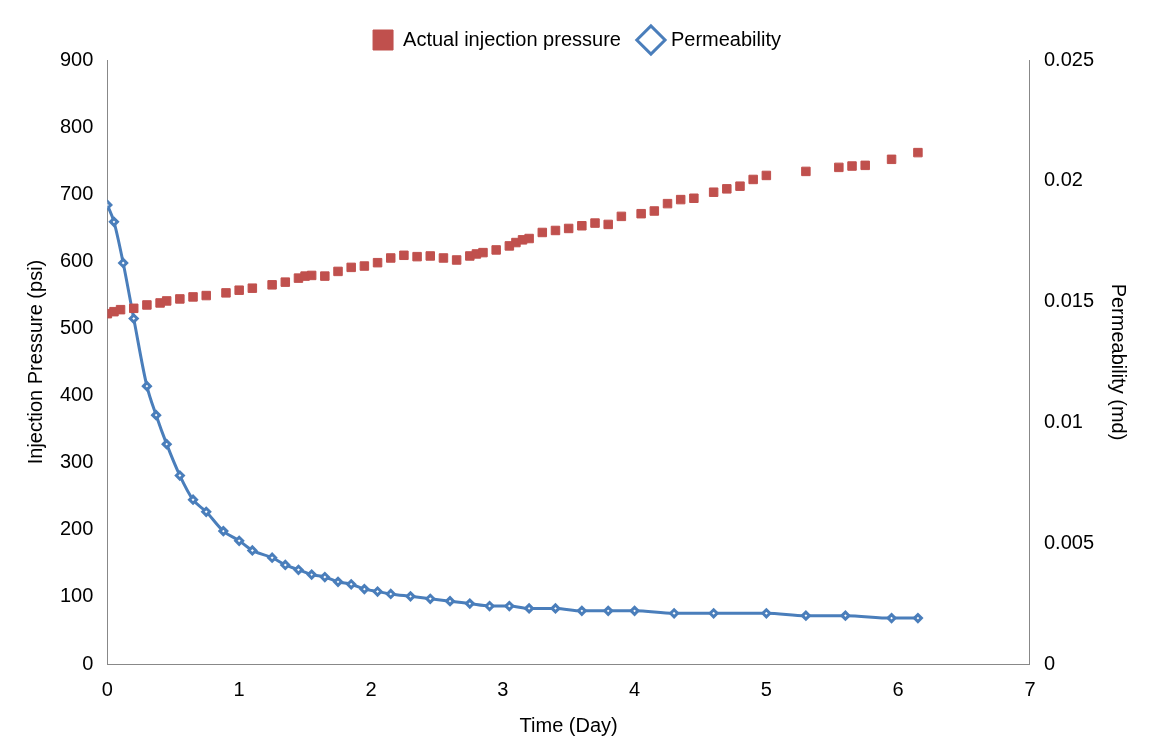 Image resolution: width=1154 pixels, height=752 pixels. Describe the element at coordinates (568, 724) in the screenshot. I see `x-axis-title: Time (Day)` at that location.